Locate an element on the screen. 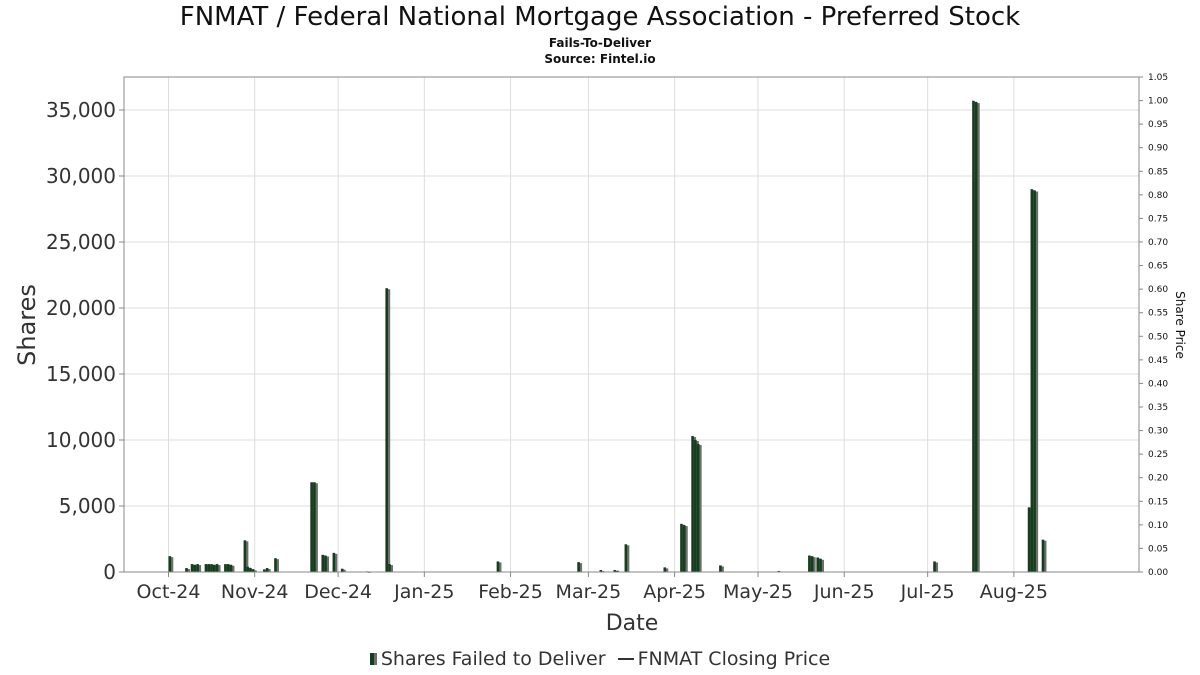 The height and width of the screenshot is (675, 1200). y2-tick-label: 0.85 is located at coordinates (1158, 172).